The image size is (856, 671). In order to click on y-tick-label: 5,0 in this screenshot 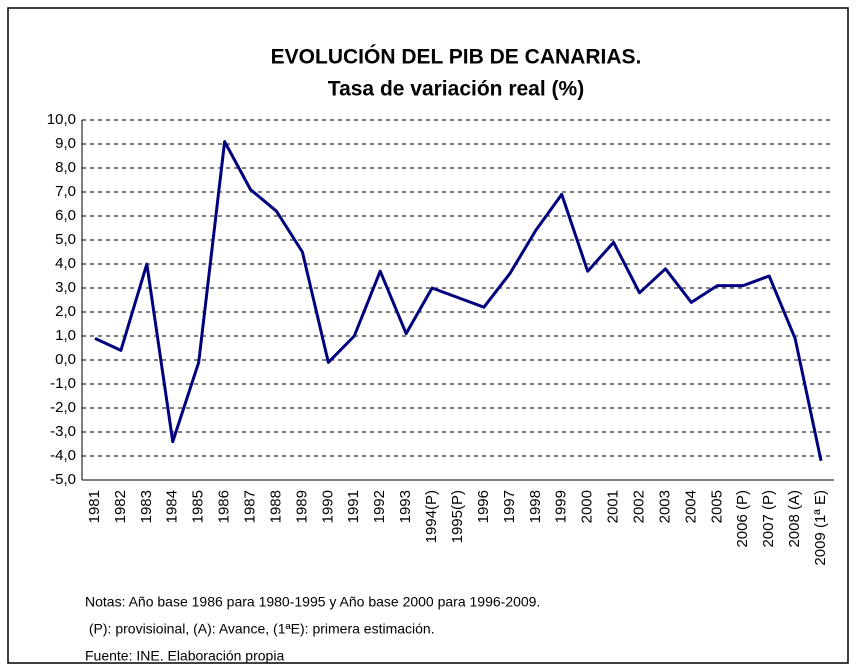, I will do `click(65, 239)`.